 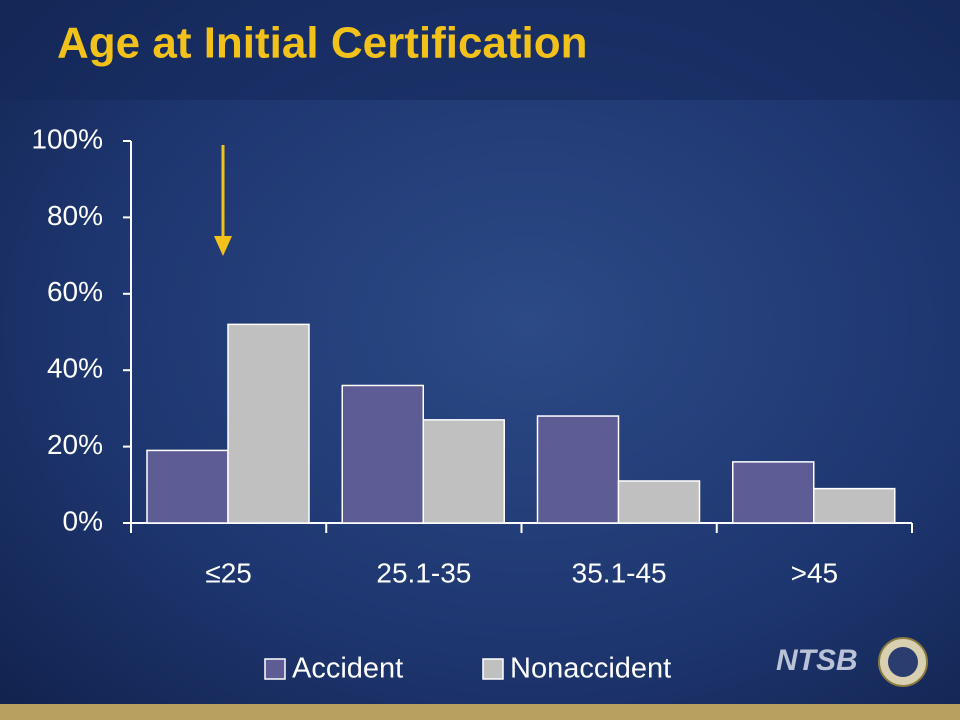 I want to click on title-band, so click(x=480, y=50).